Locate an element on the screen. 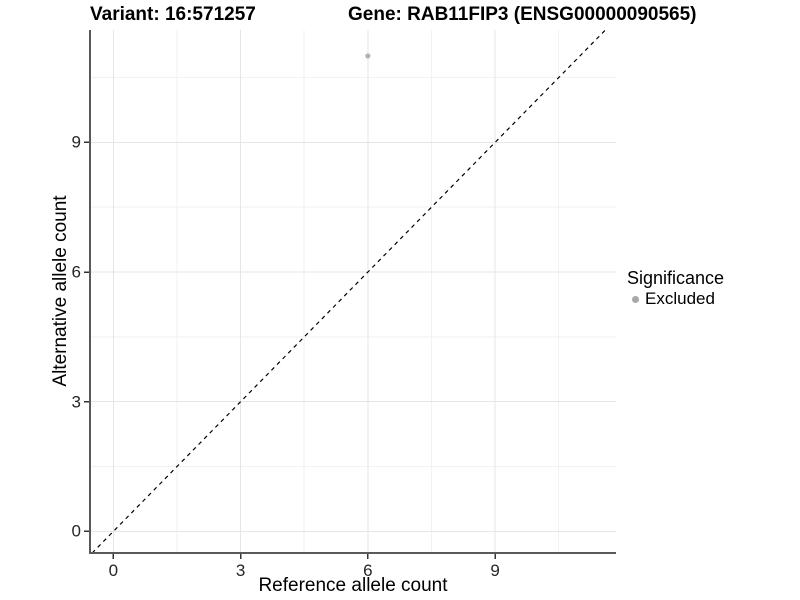 The image size is (800, 600). y-tick-label: 0 is located at coordinates (76, 531).